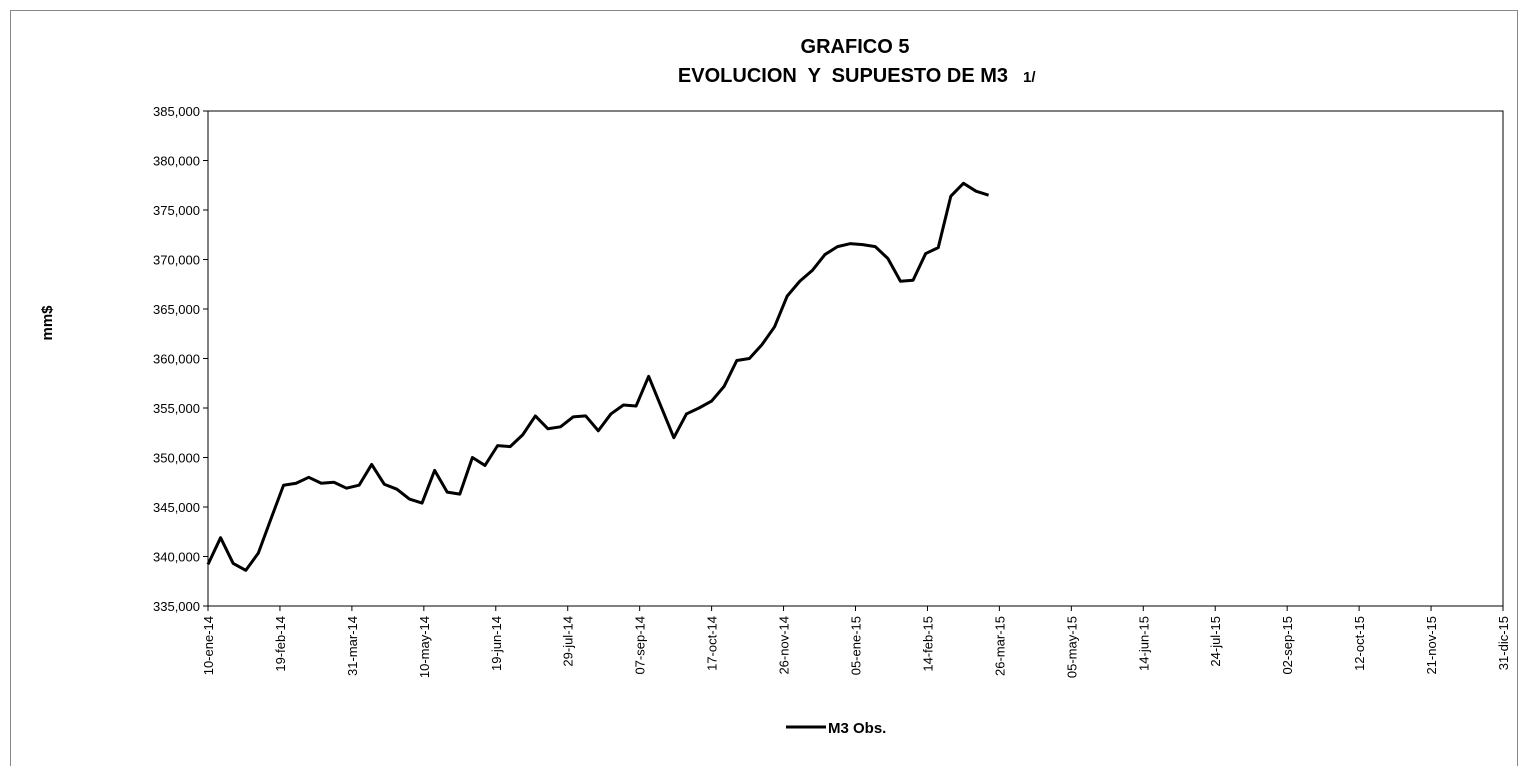  What do you see at coordinates (1071, 647) in the screenshot?
I see `x-tick-label: 05-may-15` at bounding box center [1071, 647].